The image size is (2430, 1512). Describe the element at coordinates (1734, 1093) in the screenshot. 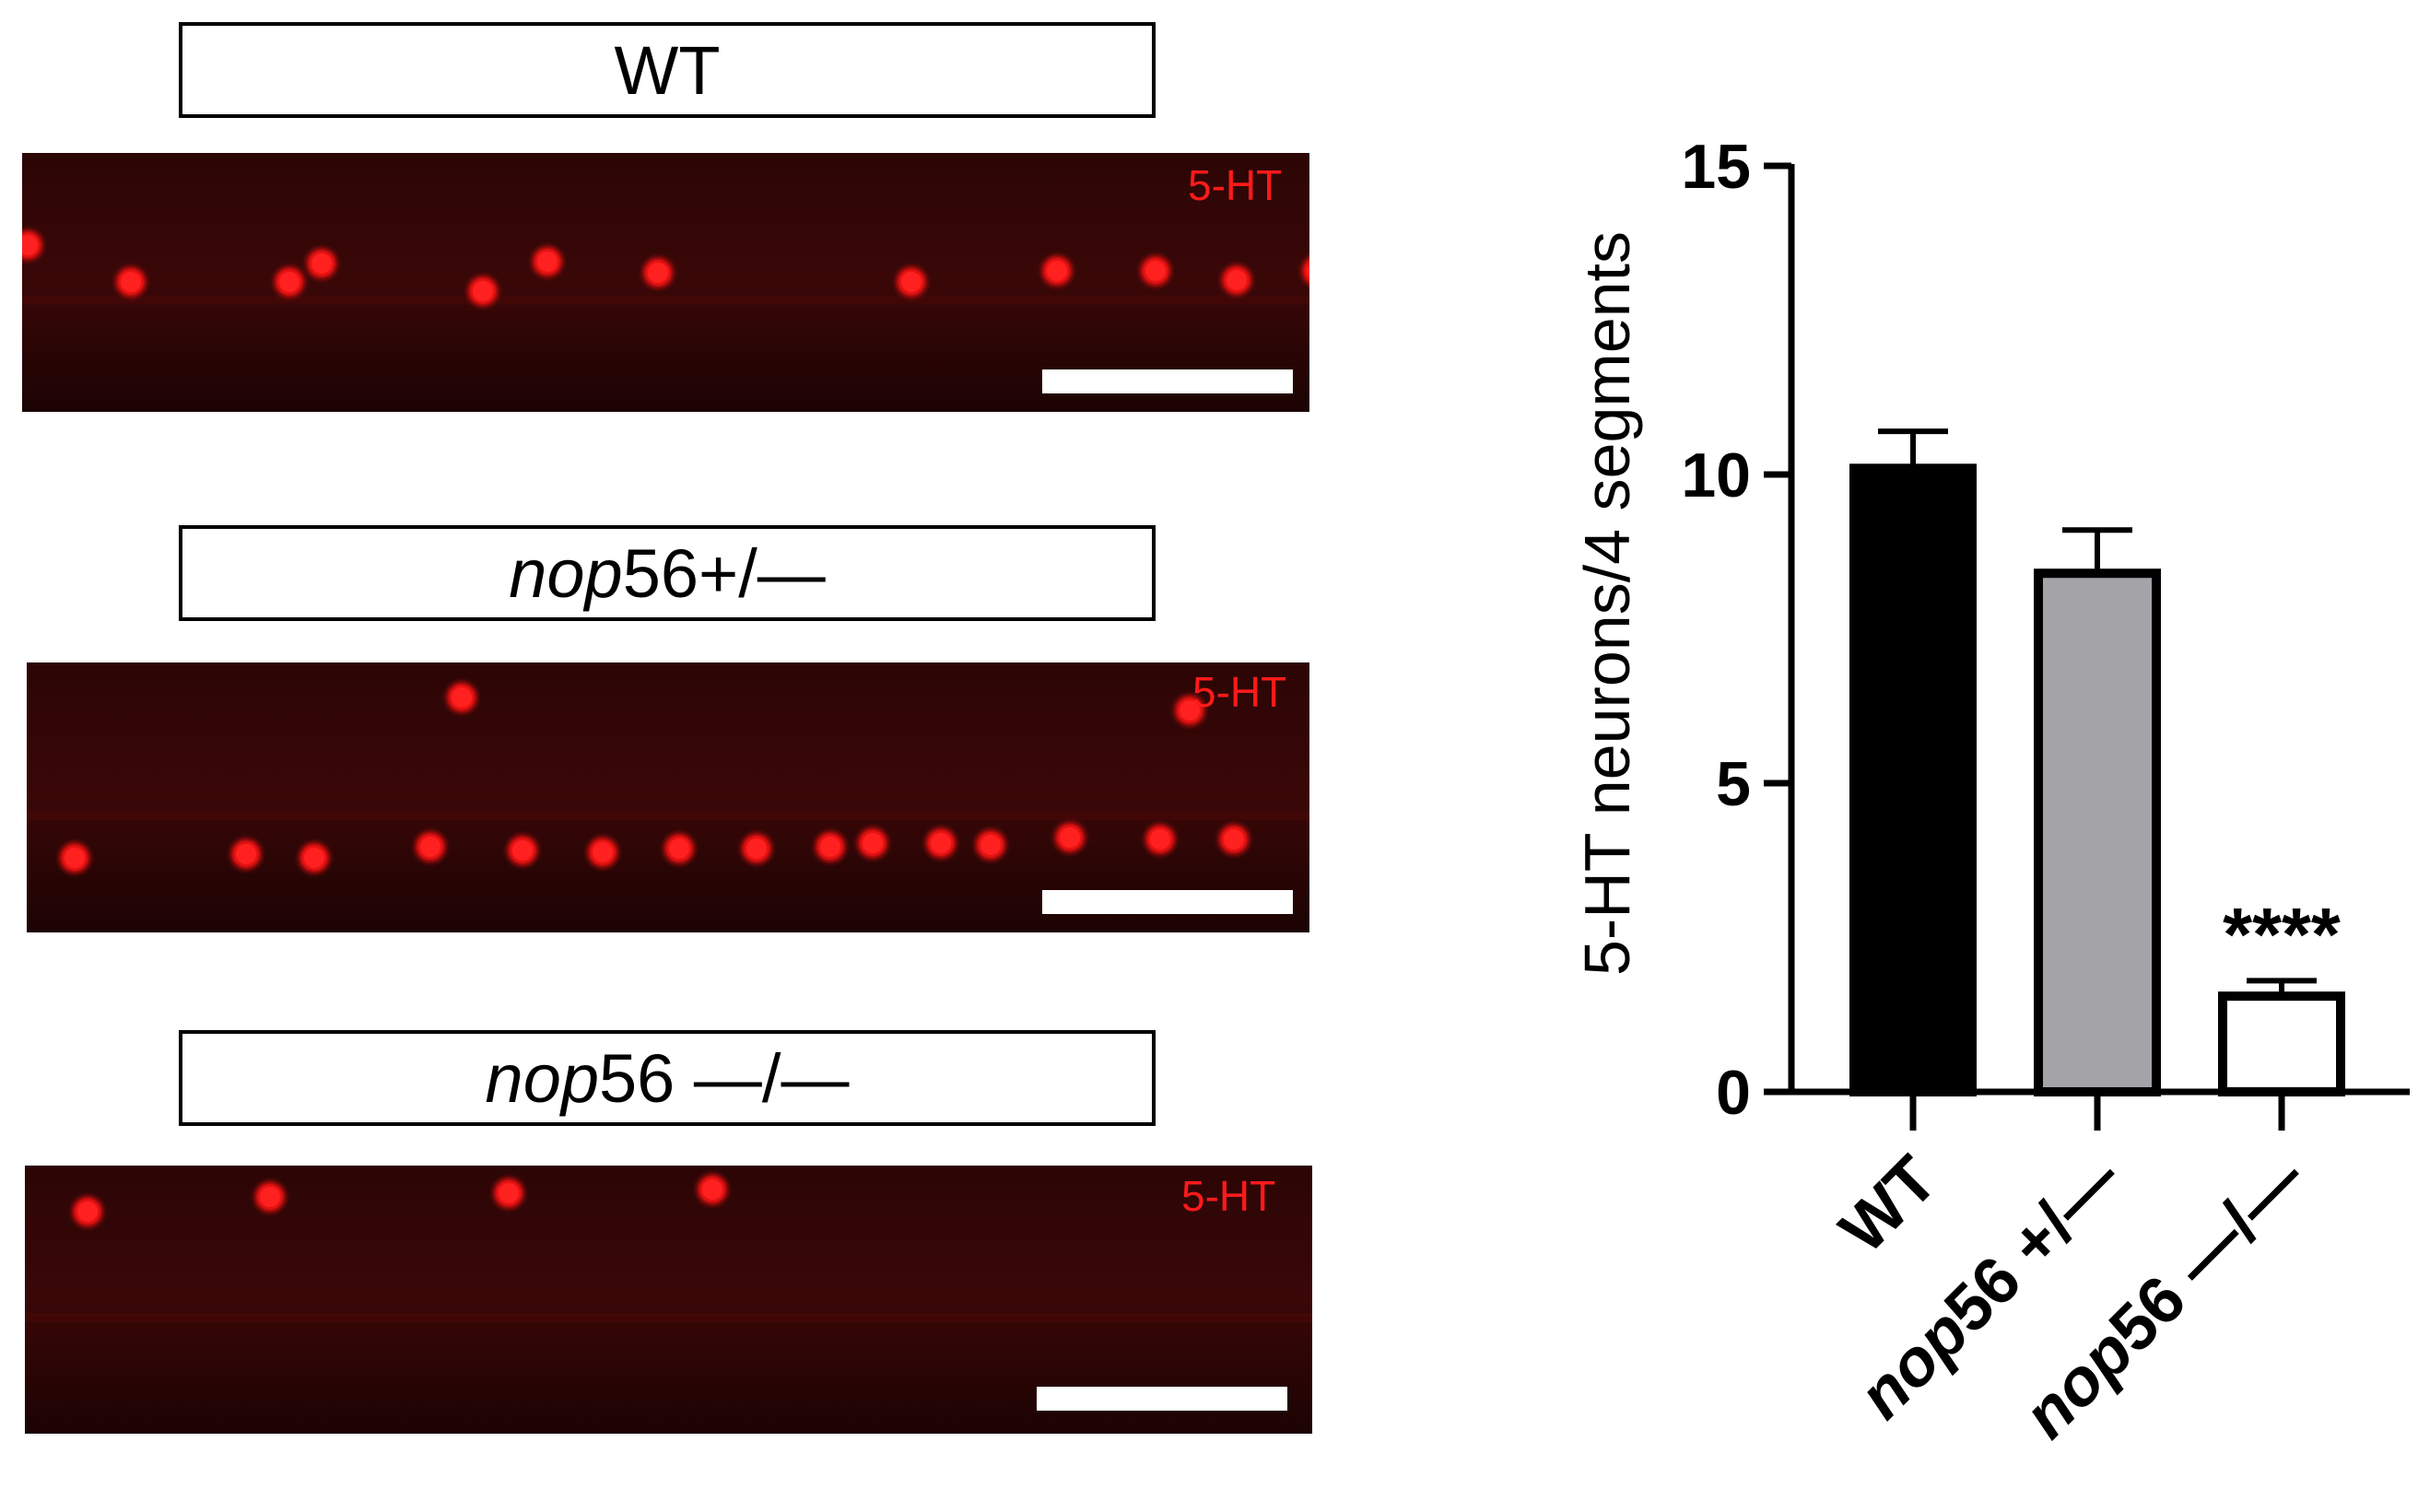

I see `y-tick-label: 0` at that location.